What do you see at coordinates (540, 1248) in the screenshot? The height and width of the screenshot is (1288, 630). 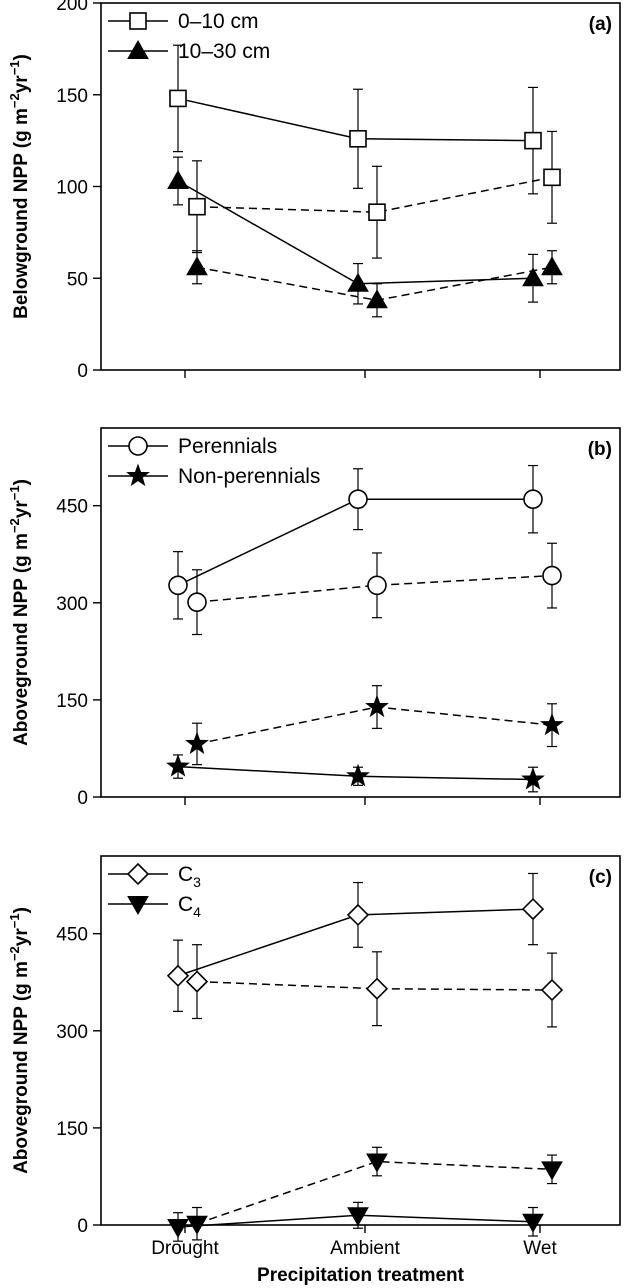 I see `x-tick-label: Wet` at bounding box center [540, 1248].